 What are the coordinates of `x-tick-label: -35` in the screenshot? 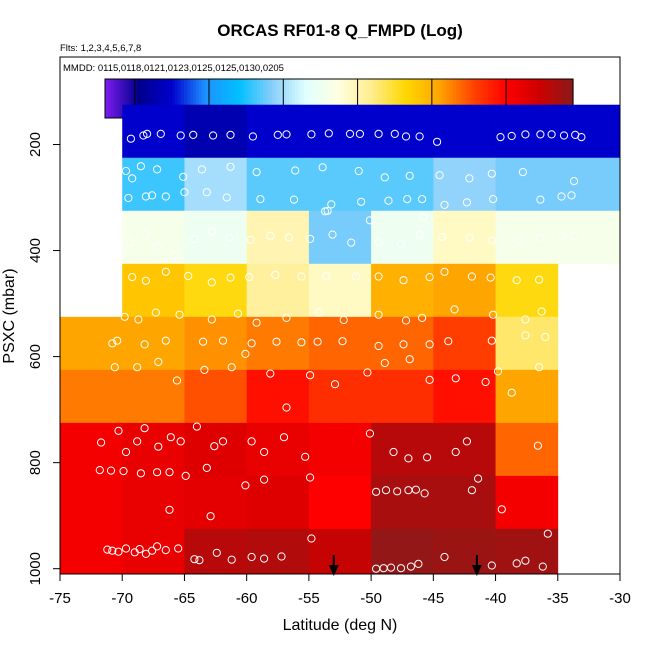 It's located at (558, 598).